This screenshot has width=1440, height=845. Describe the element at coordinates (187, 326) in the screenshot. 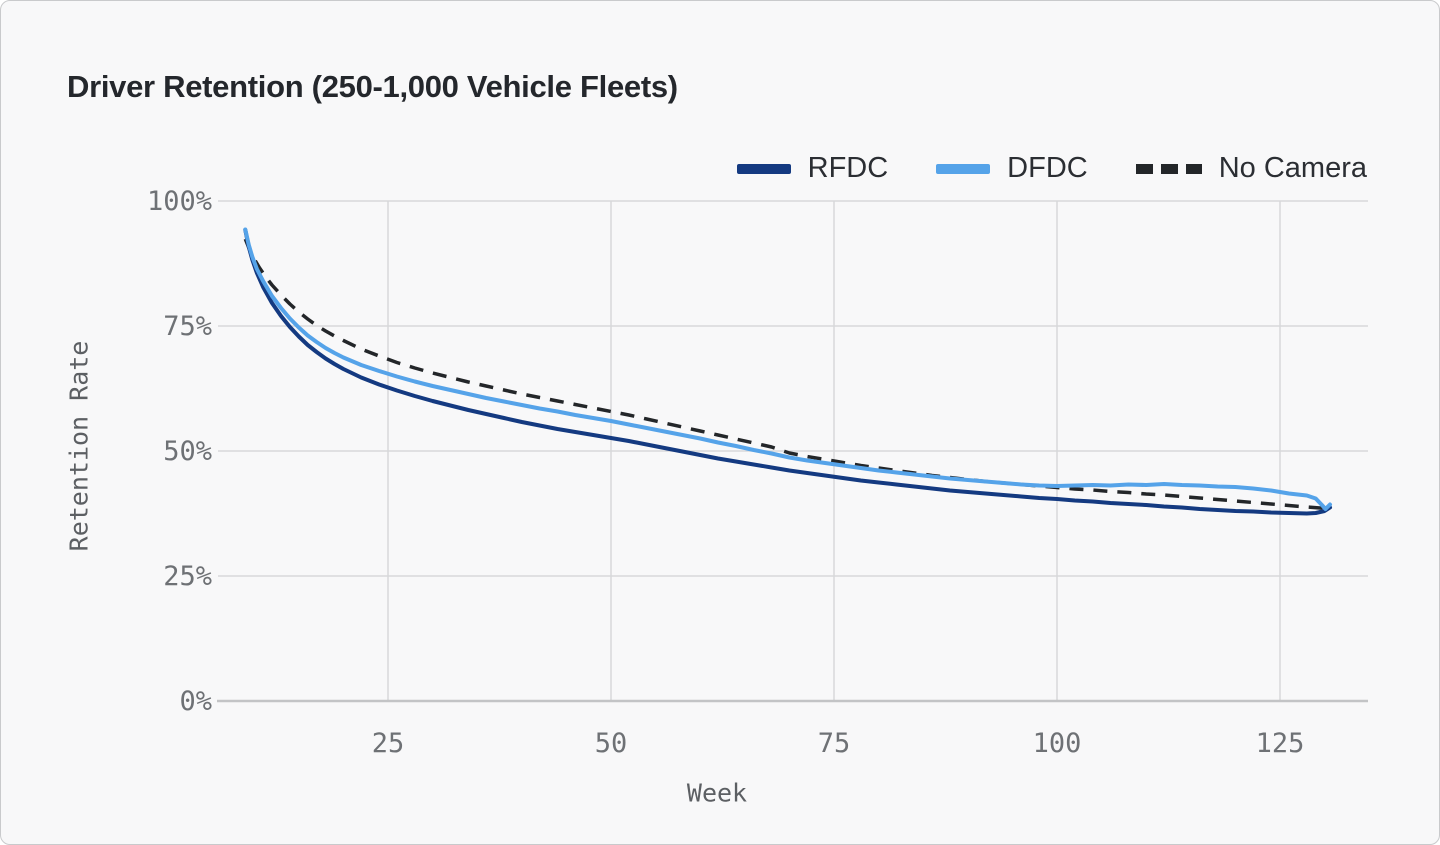

I see `y-tick-label: 75%` at that location.